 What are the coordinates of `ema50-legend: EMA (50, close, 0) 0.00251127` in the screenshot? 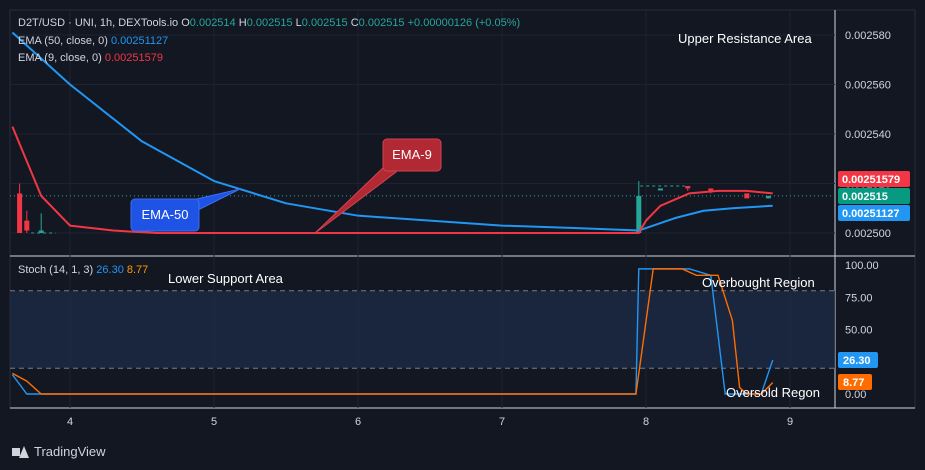 It's located at (93, 41).